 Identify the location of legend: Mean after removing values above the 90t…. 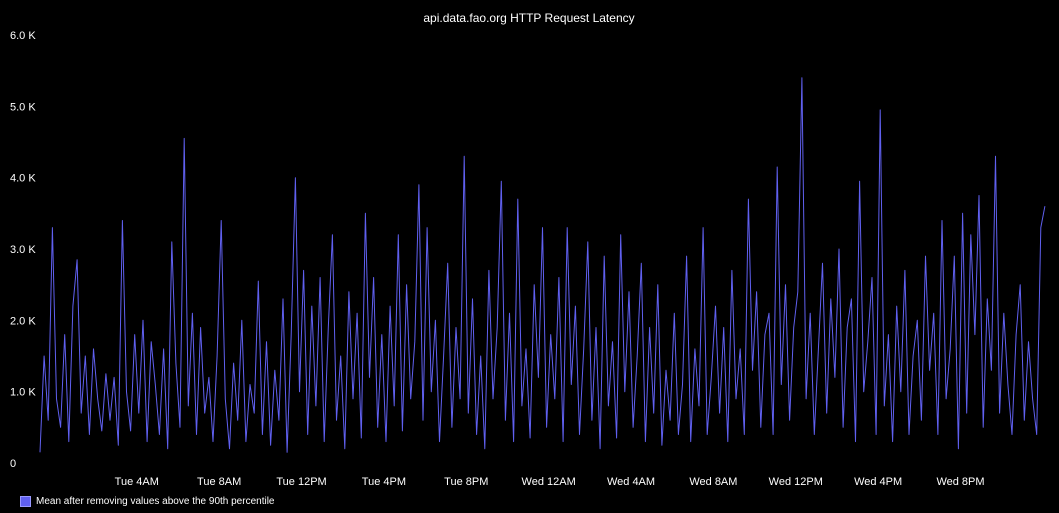
(147, 501).